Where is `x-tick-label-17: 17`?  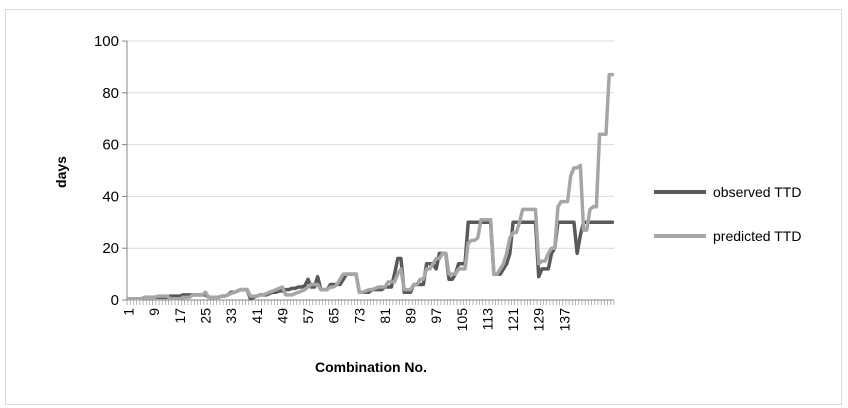 x-tick-label-17: 17 is located at coordinates (180, 316).